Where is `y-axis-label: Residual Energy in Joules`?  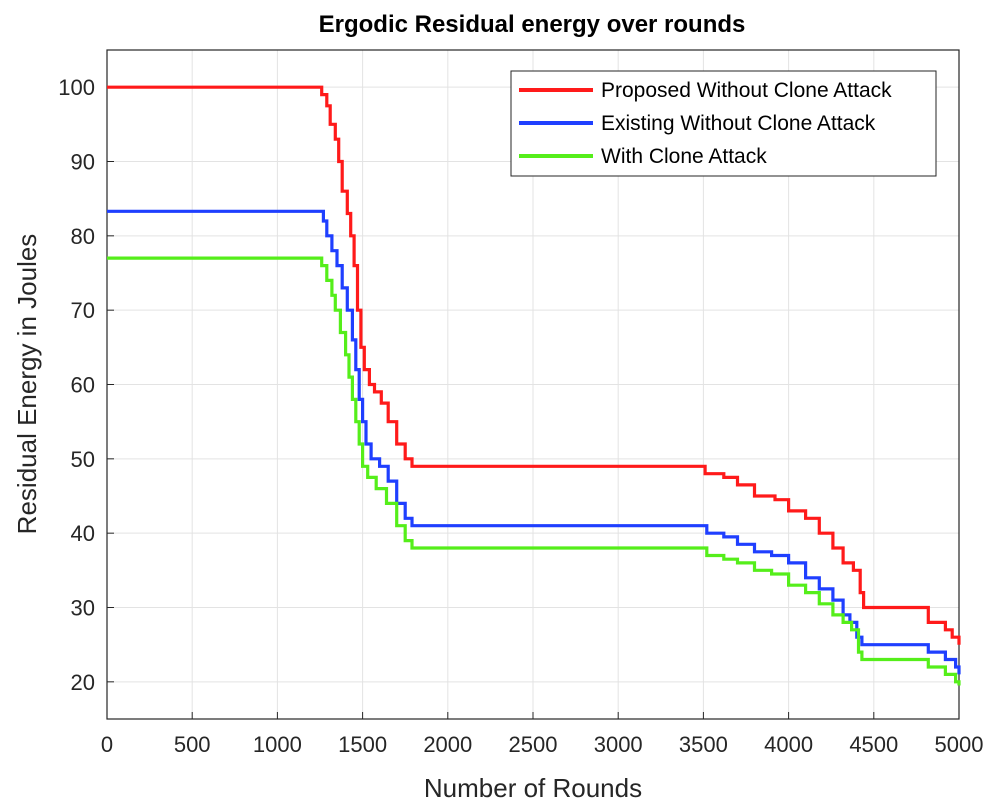 y-axis-label: Residual Energy in Joules is located at coordinates (27, 384).